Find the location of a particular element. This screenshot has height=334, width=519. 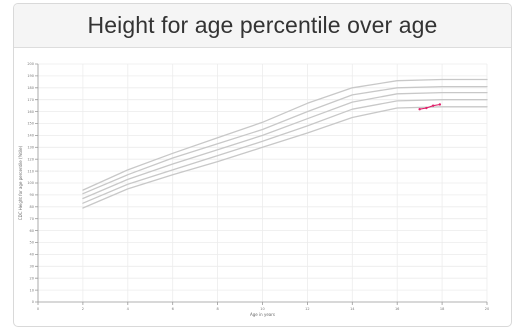

y-tick-label: 180 is located at coordinates (30, 88).